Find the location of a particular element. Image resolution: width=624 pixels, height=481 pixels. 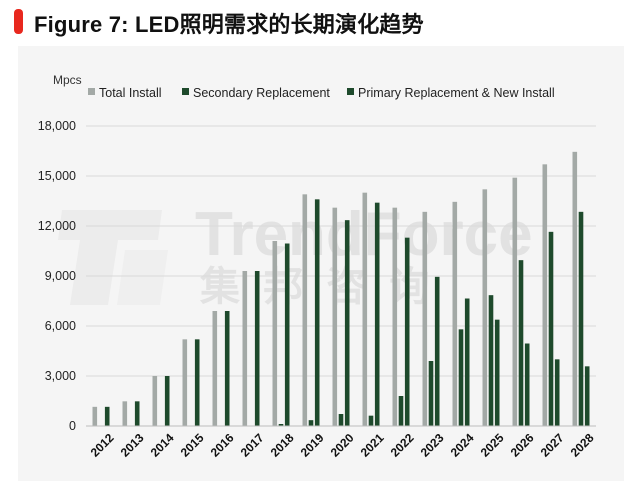

x-tick-label: 2018 is located at coordinates (282, 445).